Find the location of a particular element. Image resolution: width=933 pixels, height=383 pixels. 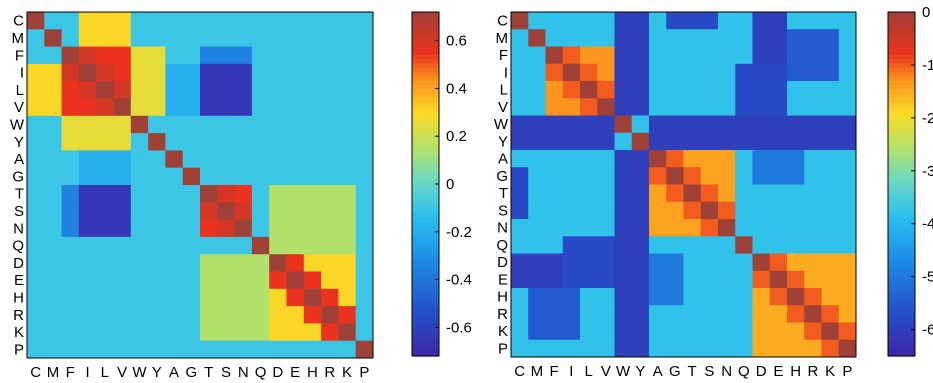

heatmap-cell-R-W is located at coordinates (624, 314).